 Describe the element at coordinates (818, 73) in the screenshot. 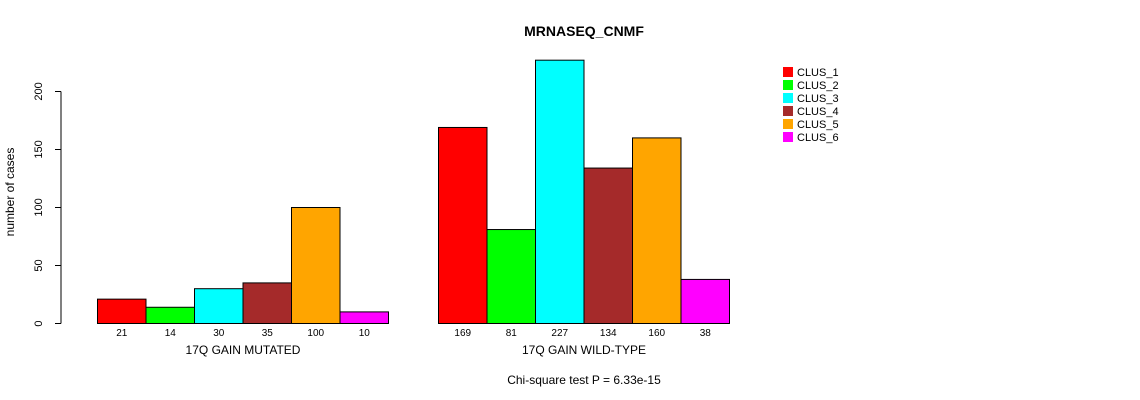

I see `legend-label: CLUS_1` at that location.